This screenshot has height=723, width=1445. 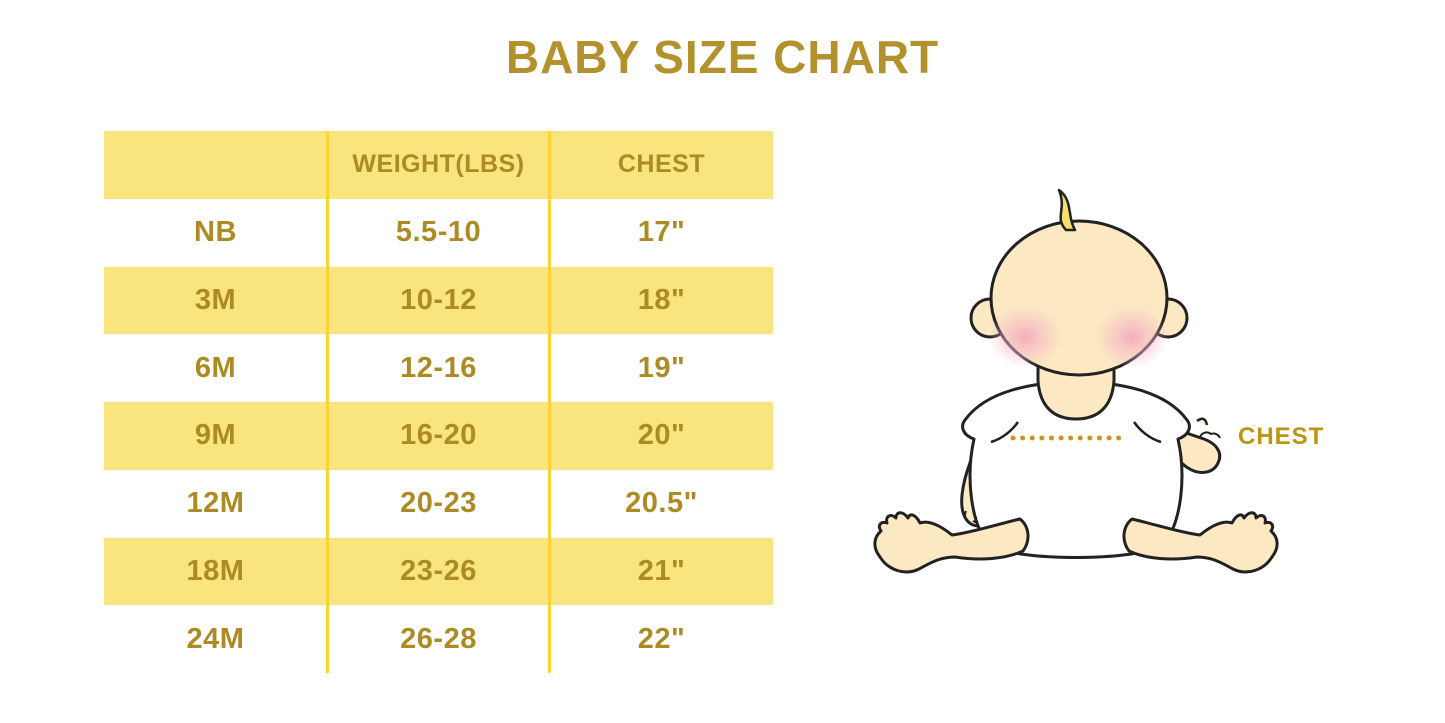 I want to click on chest-label: CHEST, so click(x=1281, y=436).